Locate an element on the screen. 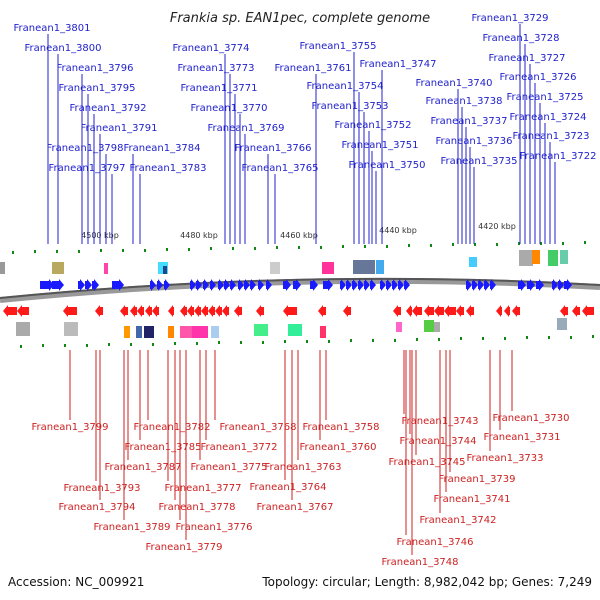 Image resolution: width=600 pixels, height=600 pixels. gene-label-top: Franean1_3752 is located at coordinates (372, 125).